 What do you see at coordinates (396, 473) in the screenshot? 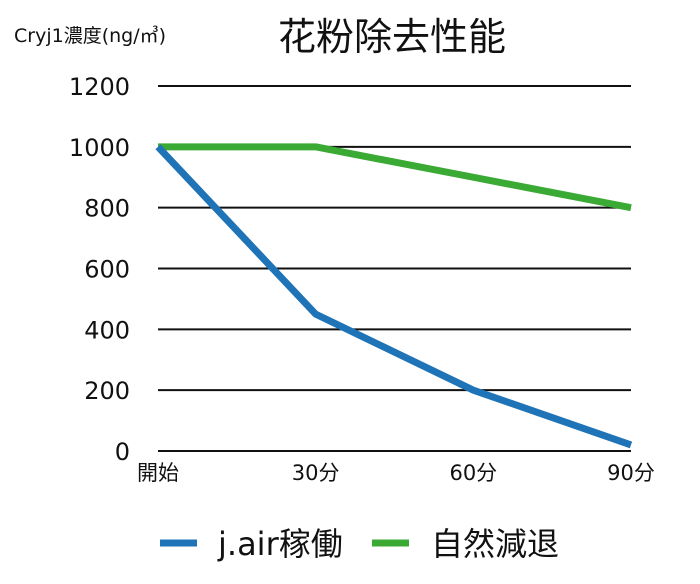
I see `x-axis-ticks: 開始 30分 60分 90分` at bounding box center [396, 473].